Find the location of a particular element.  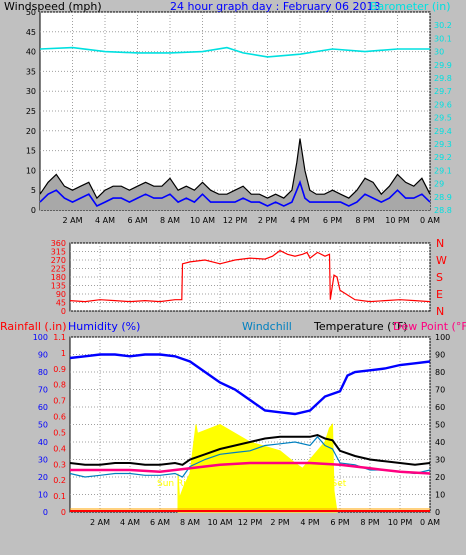

temperature-tick-label: 70 is located at coordinates (440, 390).